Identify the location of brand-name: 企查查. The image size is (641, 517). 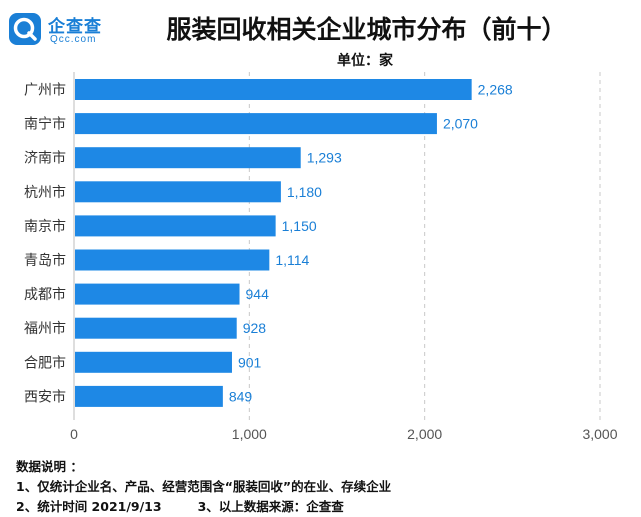
(75, 27).